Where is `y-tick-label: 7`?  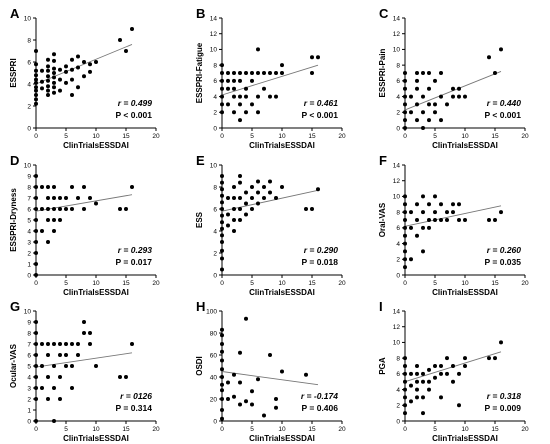
y-tick-label: 7 is located at coordinates (29, 198).